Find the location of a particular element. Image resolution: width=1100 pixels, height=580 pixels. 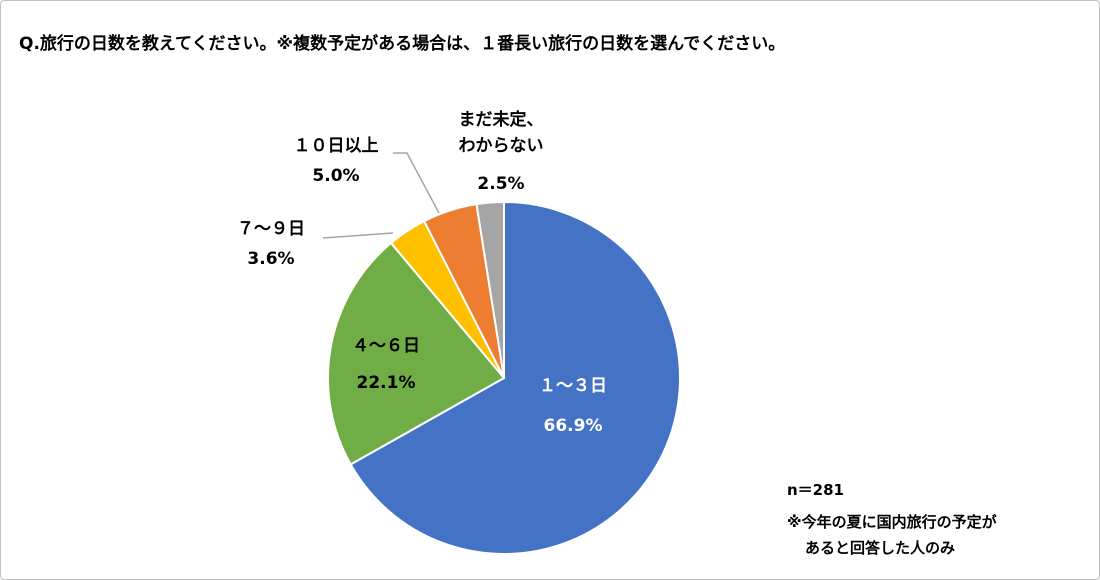

slice-label: ７～９日 is located at coordinates (271, 229).